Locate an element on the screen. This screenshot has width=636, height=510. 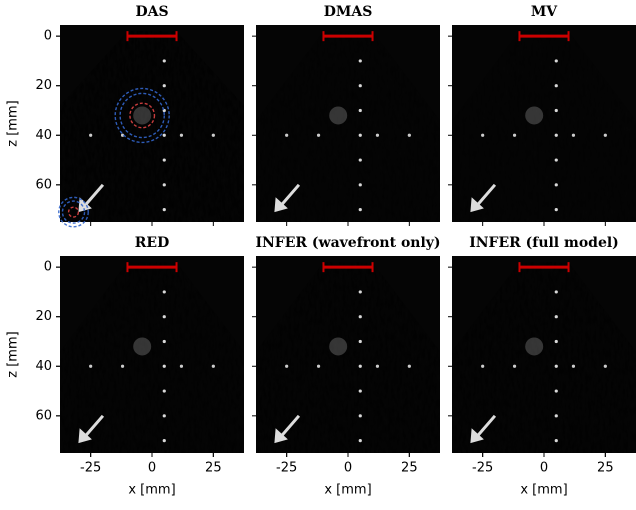
panel-title: MV is located at coordinates (544, 12).